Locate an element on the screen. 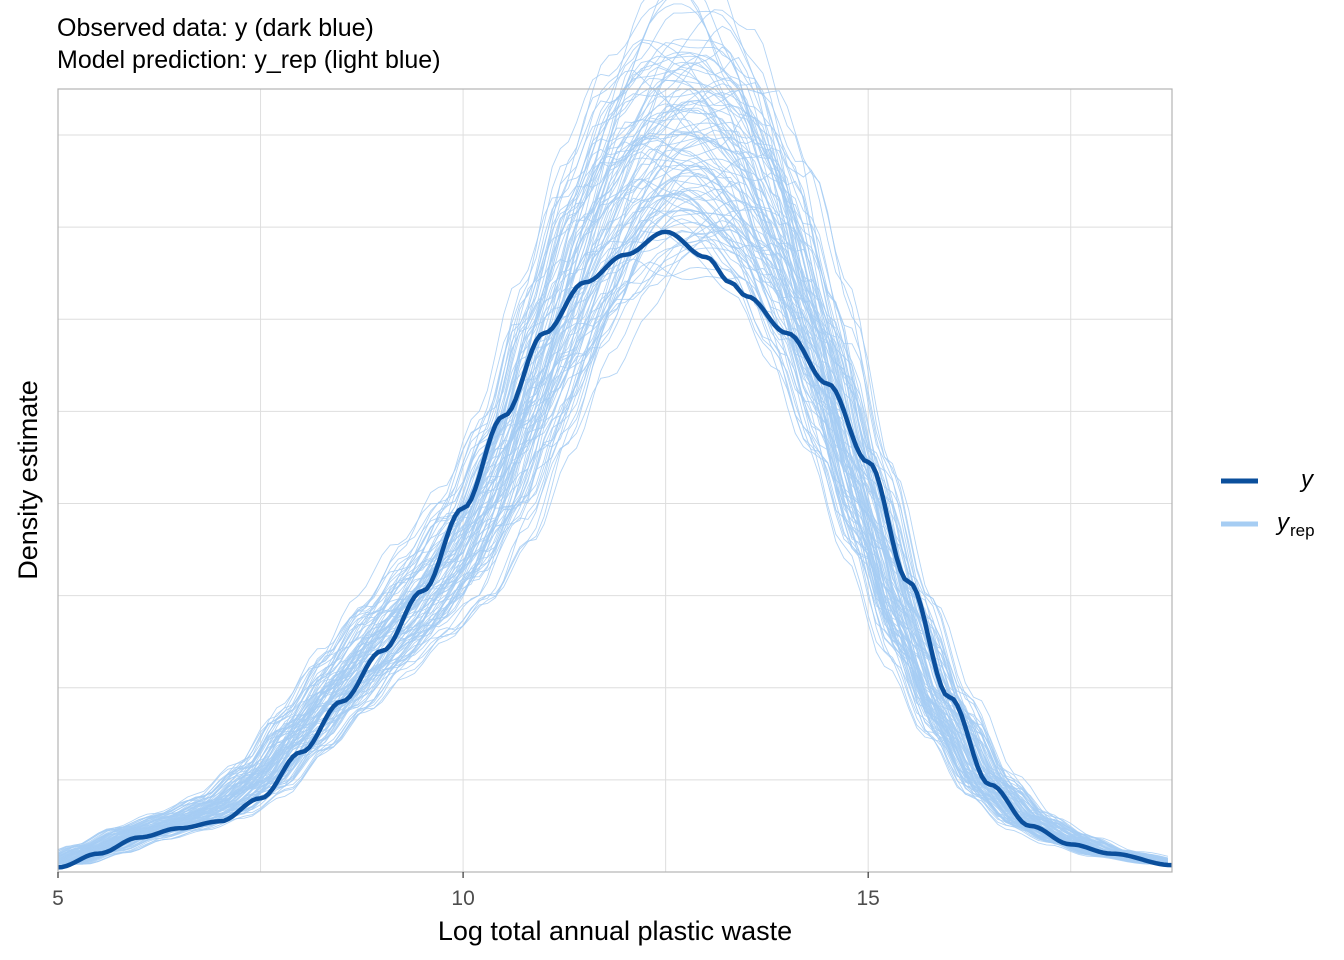 The image size is (1344, 960). legend-label-y: y is located at coordinates (1307, 479).